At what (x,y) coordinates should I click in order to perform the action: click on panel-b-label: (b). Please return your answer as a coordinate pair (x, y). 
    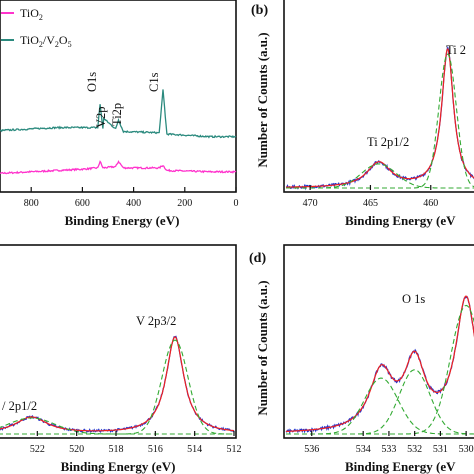
    Looking at the image, I should click on (259, 10).